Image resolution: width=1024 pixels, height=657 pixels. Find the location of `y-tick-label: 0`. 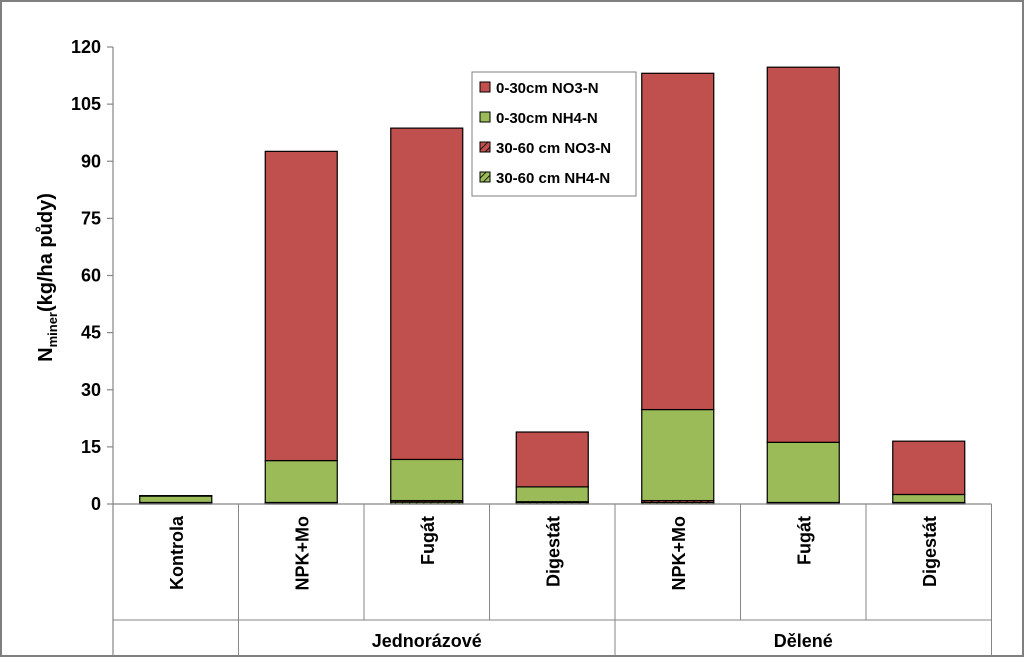

y-tick-label: 0 is located at coordinates (96, 504).